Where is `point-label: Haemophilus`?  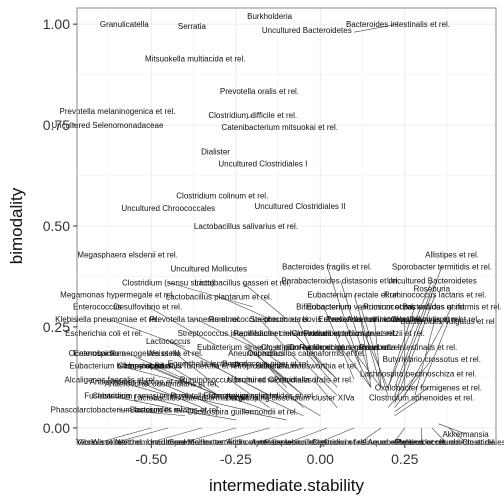
point-label: Haemophilus is located at coordinates (148, 365).